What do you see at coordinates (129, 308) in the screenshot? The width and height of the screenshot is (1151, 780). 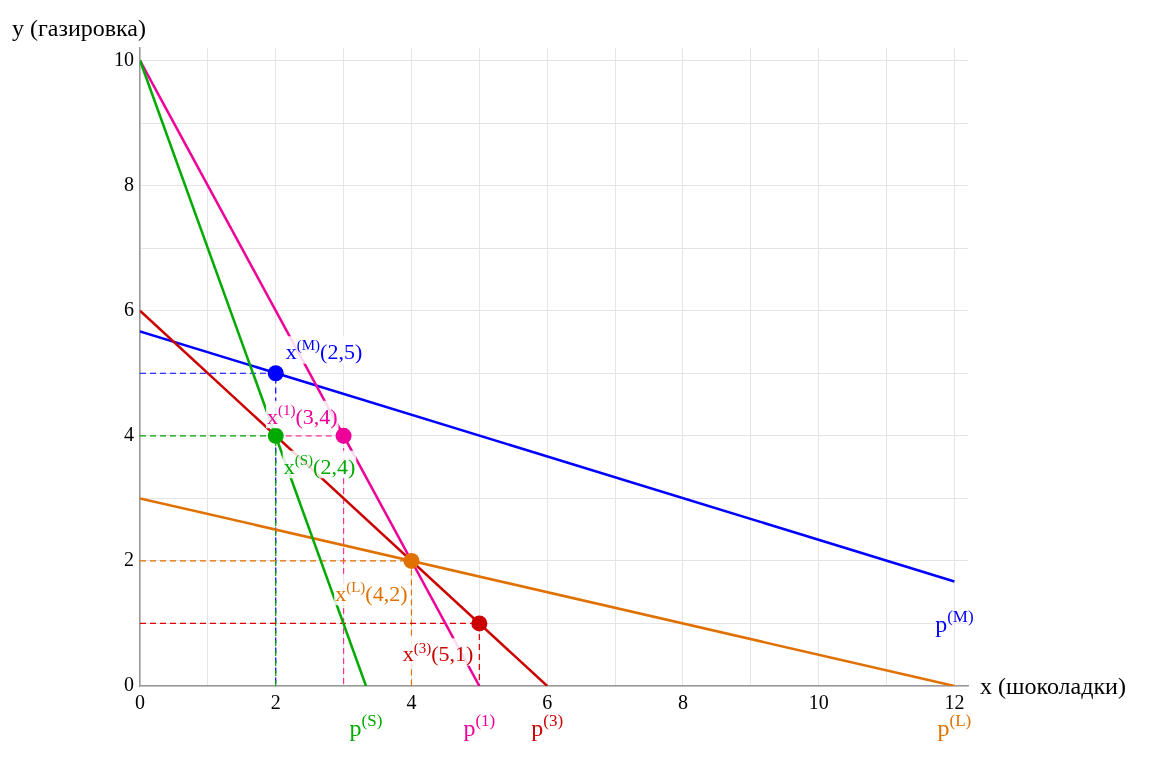 I see `y-tick-label: 6` at bounding box center [129, 308].